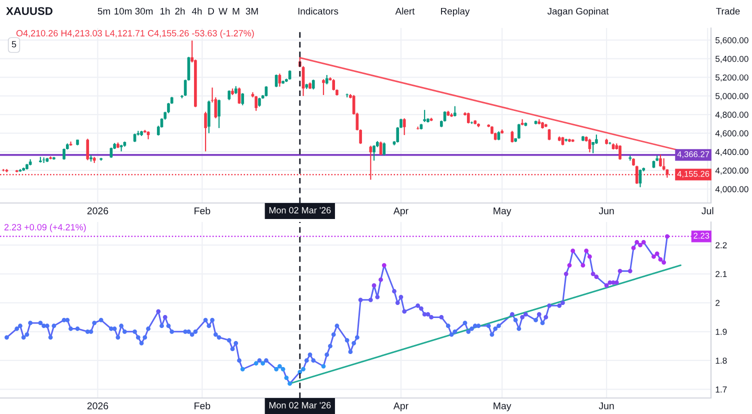  I want to click on text: Jagan Gopinat, so click(578, 12).